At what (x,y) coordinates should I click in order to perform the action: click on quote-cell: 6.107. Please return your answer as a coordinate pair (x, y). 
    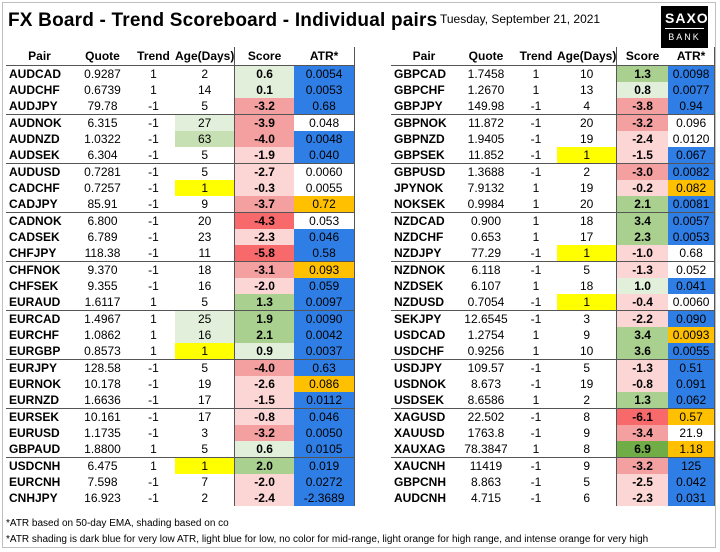
    Looking at the image, I should click on (486, 286).